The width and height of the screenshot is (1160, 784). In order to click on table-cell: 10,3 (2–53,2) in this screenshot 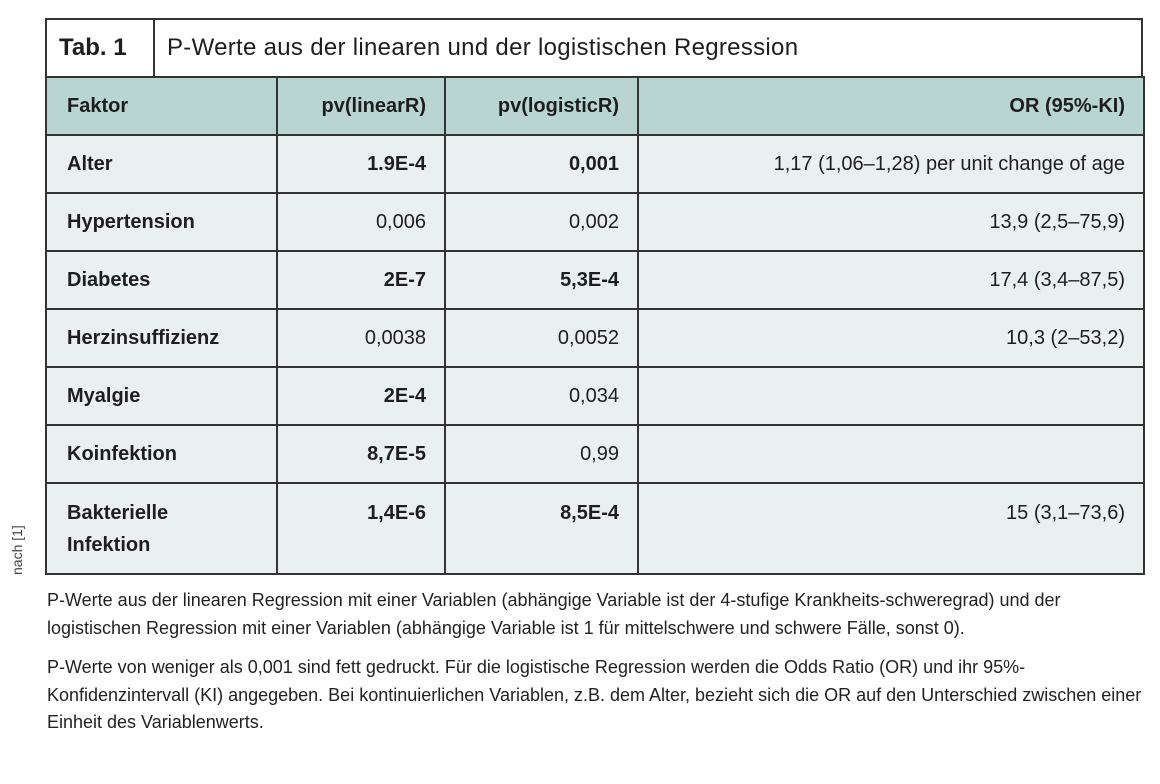, I will do `click(891, 338)`.